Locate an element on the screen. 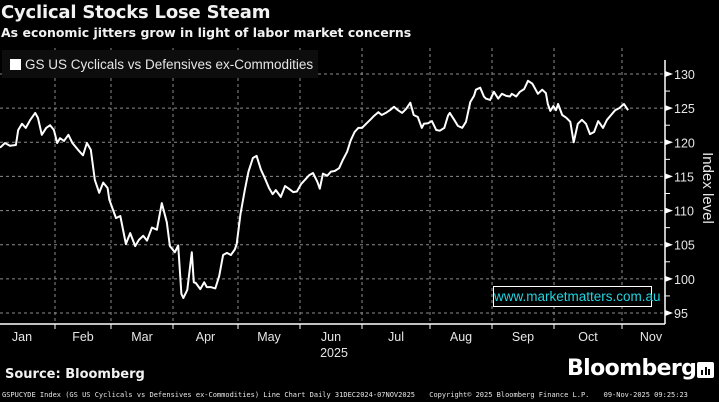 Image resolution: width=719 pixels, height=402 pixels. y-axis-label: Index level is located at coordinates (707, 188).